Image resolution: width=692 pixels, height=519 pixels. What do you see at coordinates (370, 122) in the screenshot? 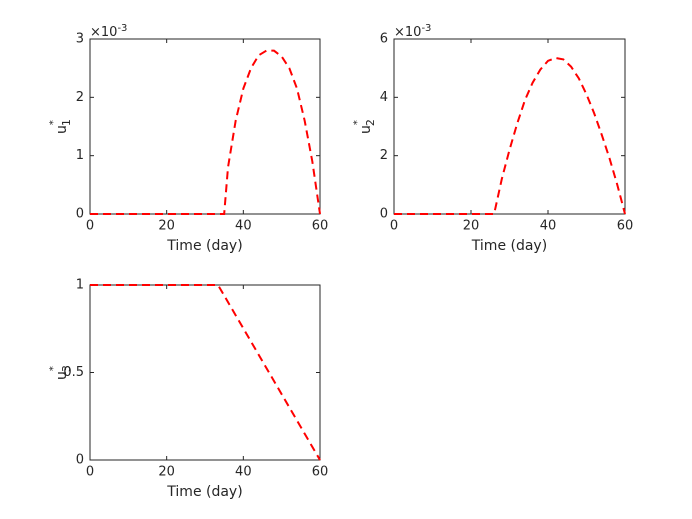
I see `y-label-sub: 2` at bounding box center [370, 122].